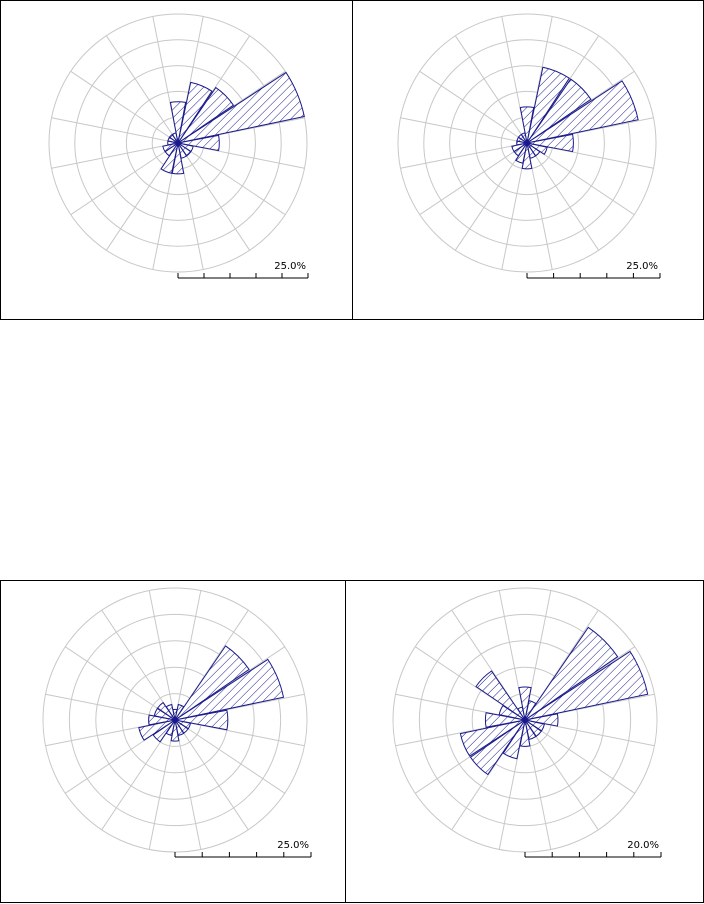 The height and width of the screenshot is (904, 704). I want to click on scale-label: 20.0%, so click(643, 845).